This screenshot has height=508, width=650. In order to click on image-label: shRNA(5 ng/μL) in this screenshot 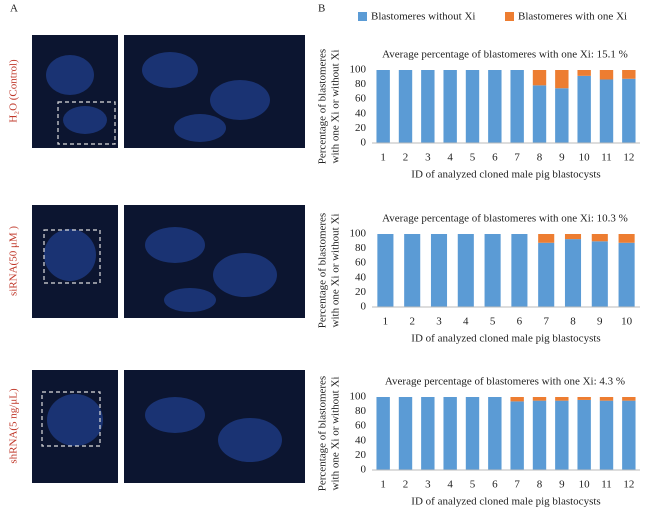, I will do `click(14, 426)`.